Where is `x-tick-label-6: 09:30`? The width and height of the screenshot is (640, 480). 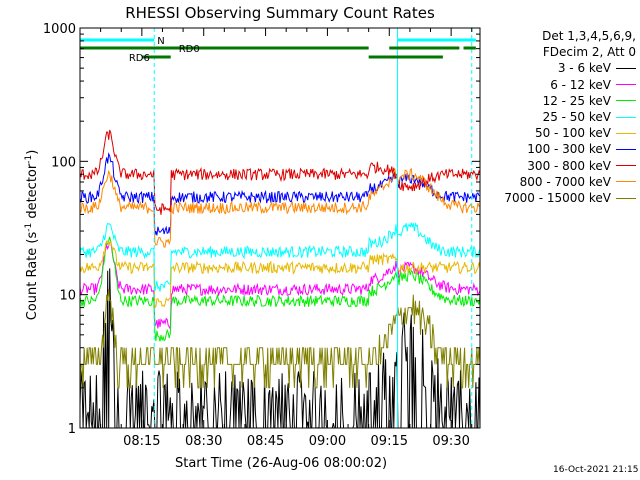 x-tick-label-6: 09:30 is located at coordinates (450, 441).